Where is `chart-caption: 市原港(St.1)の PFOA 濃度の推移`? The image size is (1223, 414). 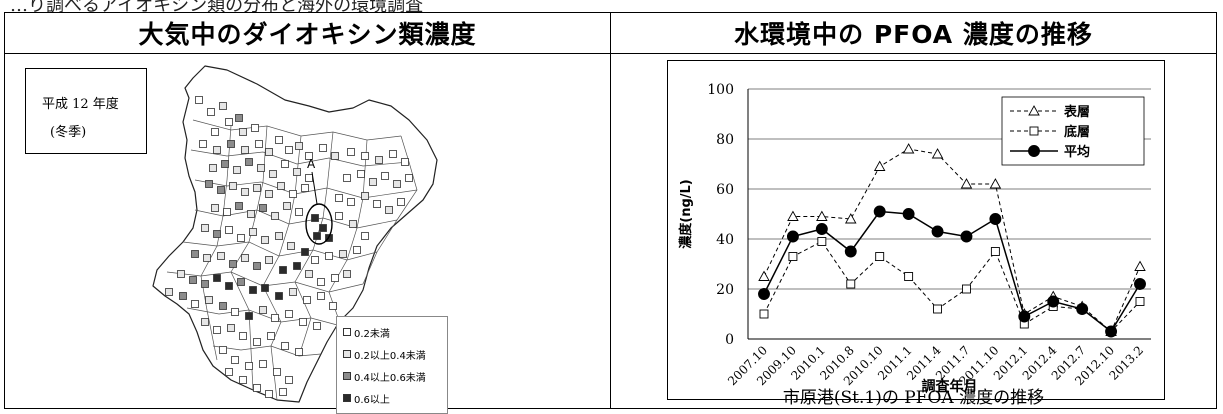 chart-caption: 市原港(St.1)の PFOA 濃度の推移 is located at coordinates (913, 398).